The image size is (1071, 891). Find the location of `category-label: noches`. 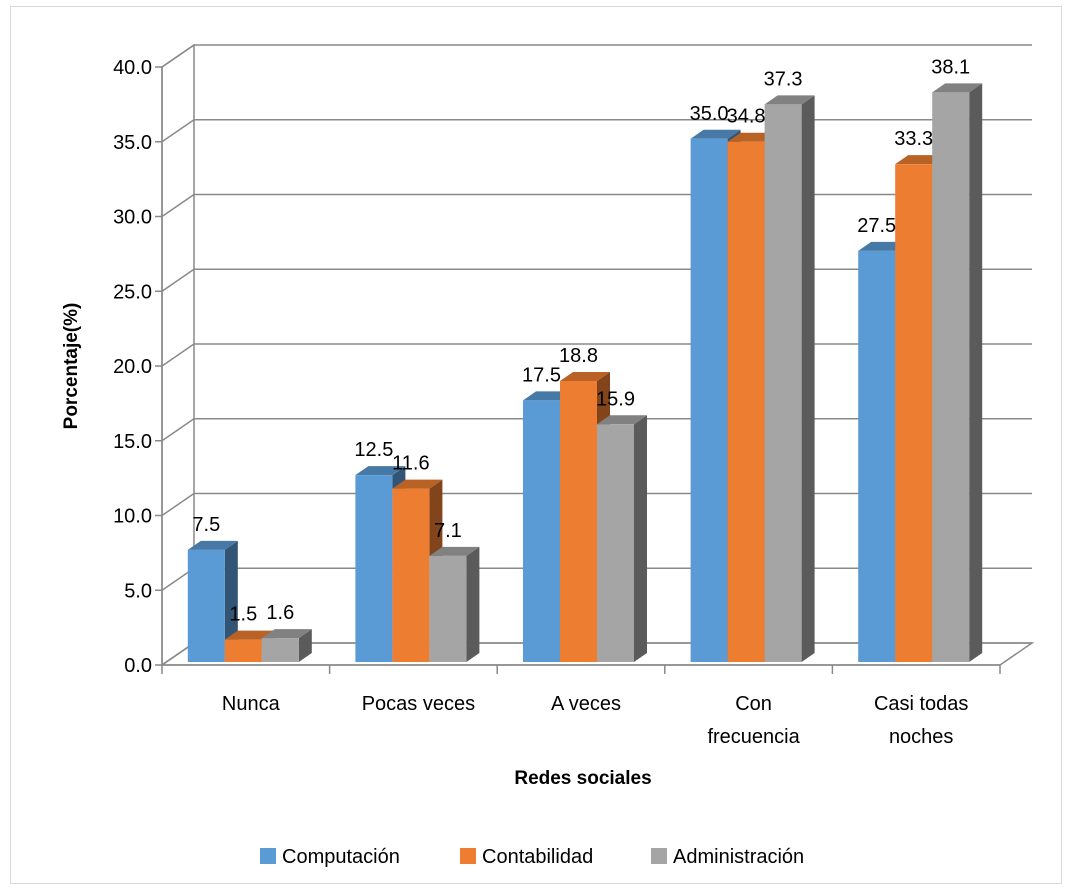

category-label: noches is located at coordinates (921, 737).